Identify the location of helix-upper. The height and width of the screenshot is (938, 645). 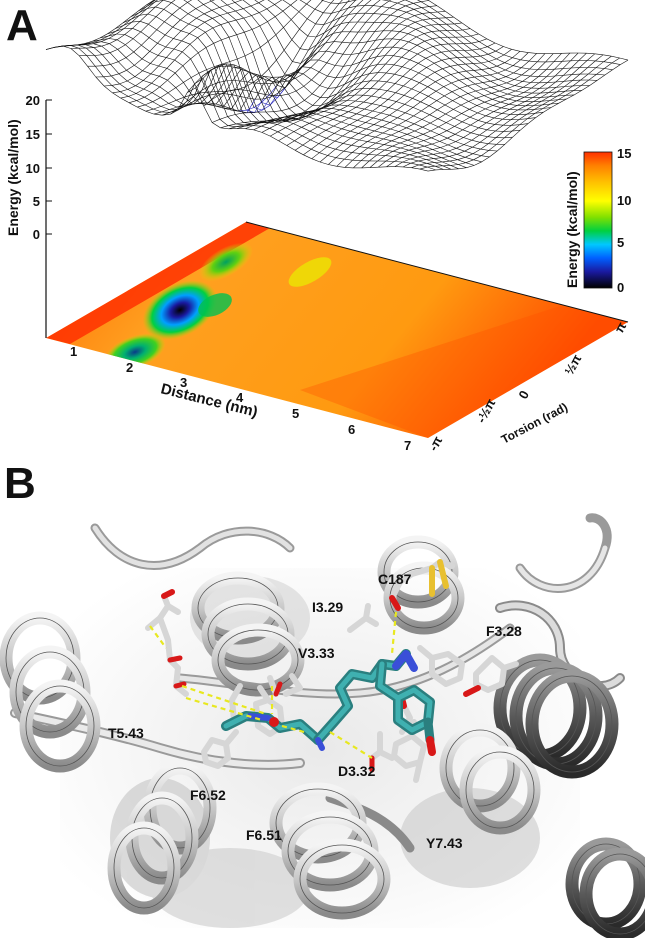
(248, 634).